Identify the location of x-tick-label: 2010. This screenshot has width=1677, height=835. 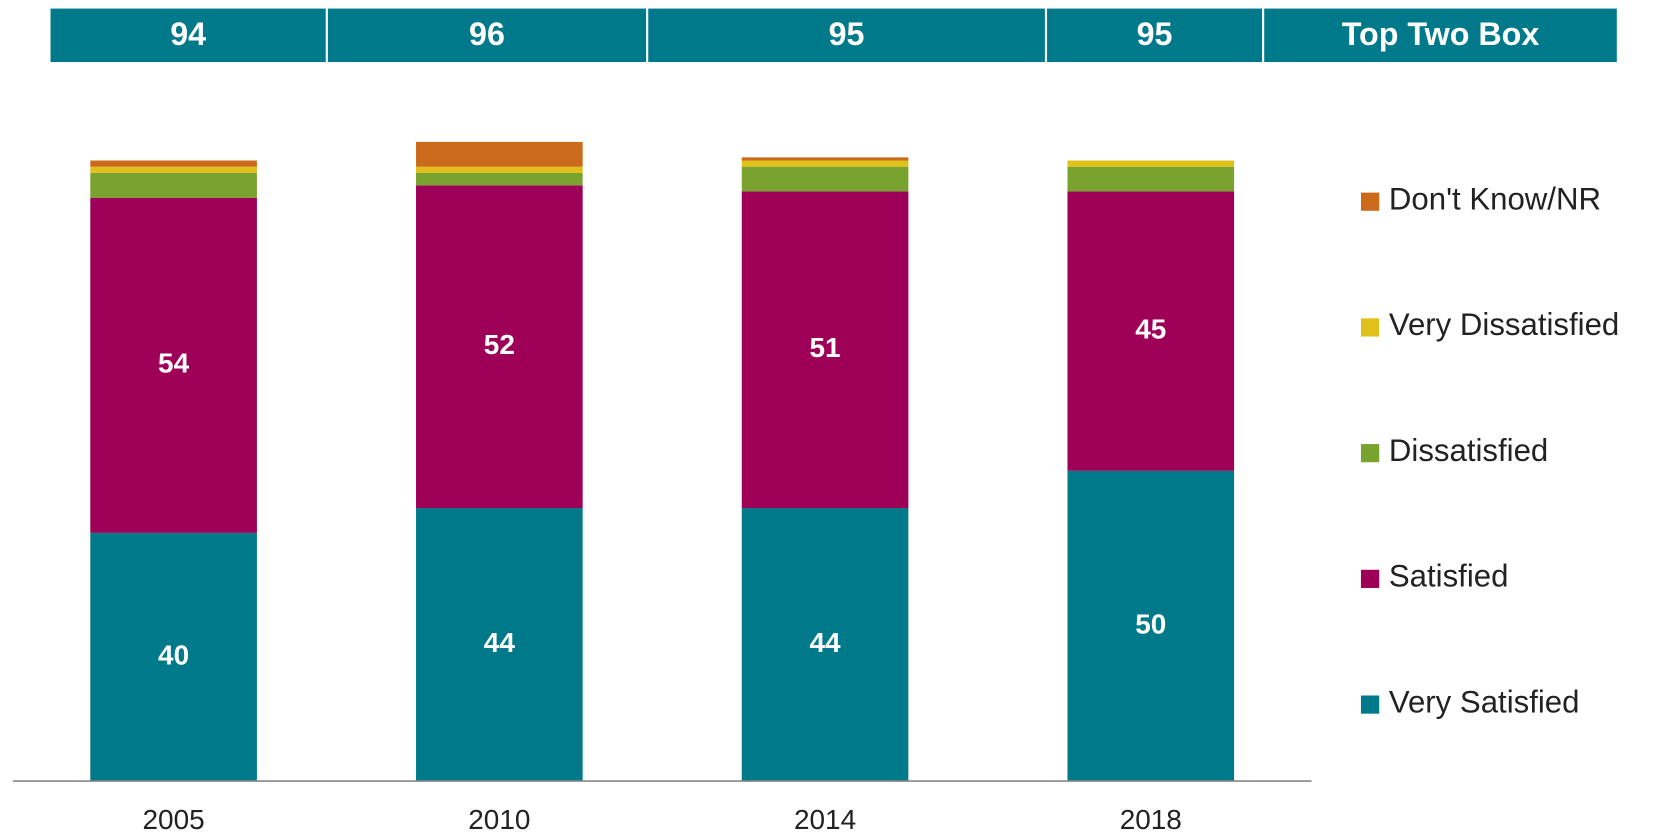
(499, 819).